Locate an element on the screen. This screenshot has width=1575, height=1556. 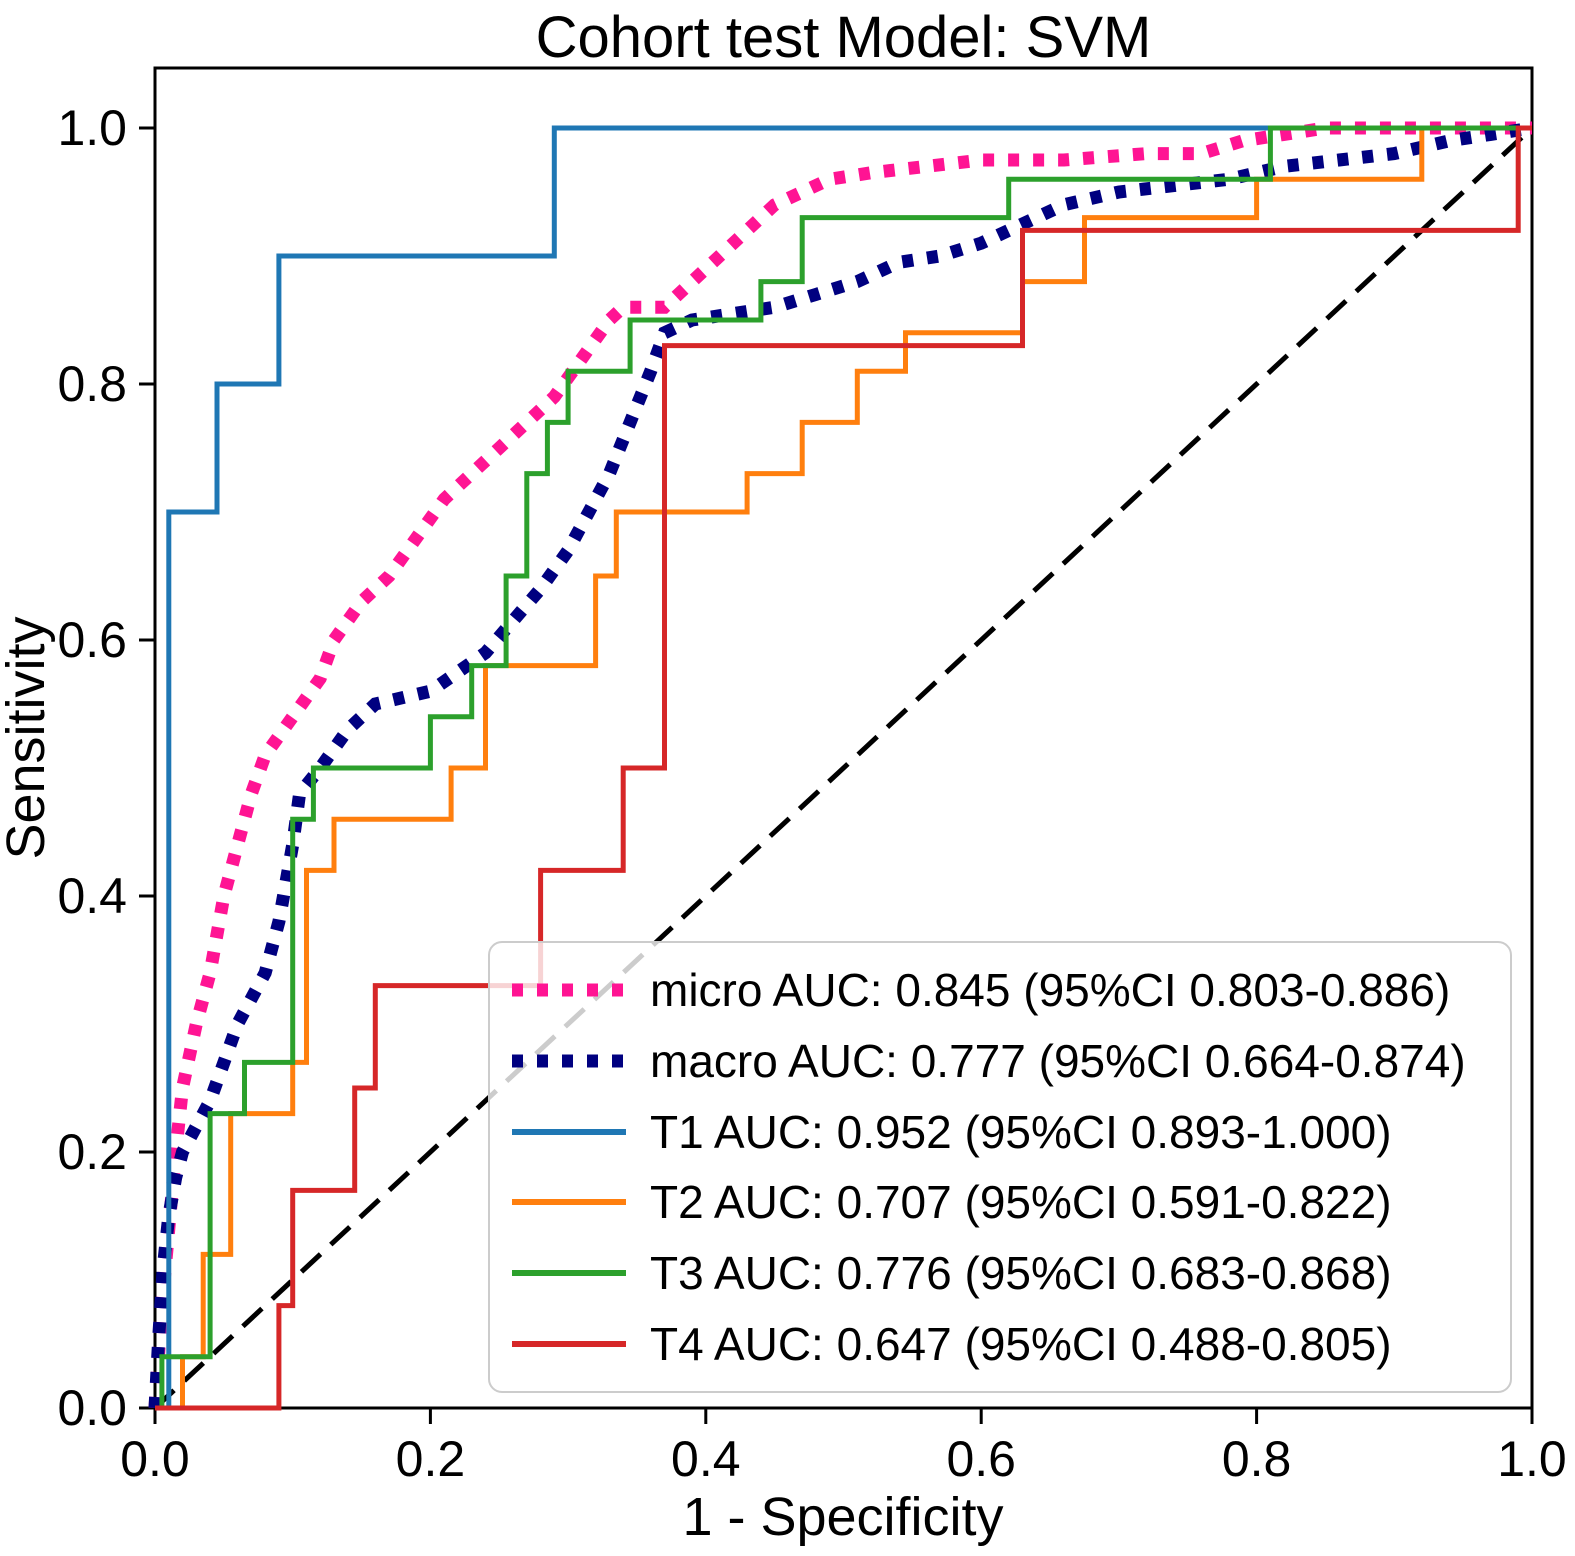
macro-line-swatch is located at coordinates (569, 1061).